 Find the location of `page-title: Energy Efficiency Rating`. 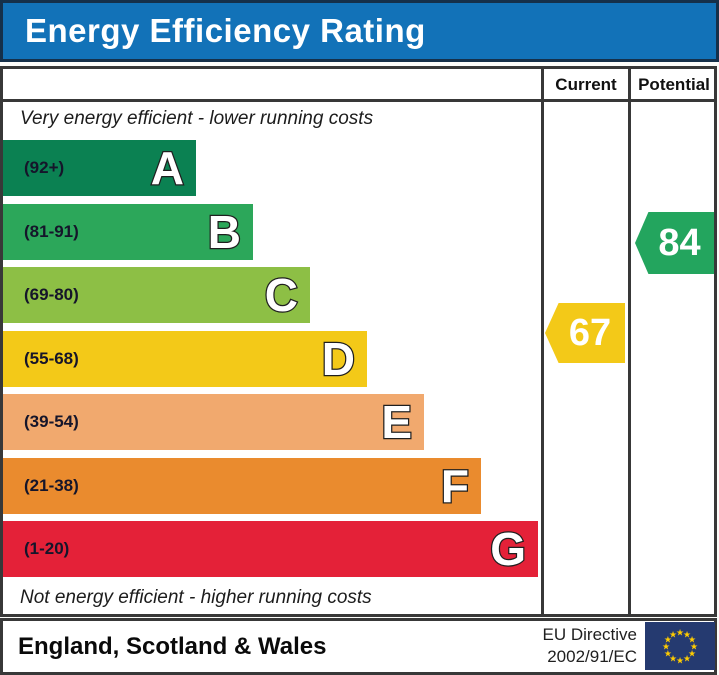

page-title: Energy Efficiency Rating is located at coordinates (225, 30).